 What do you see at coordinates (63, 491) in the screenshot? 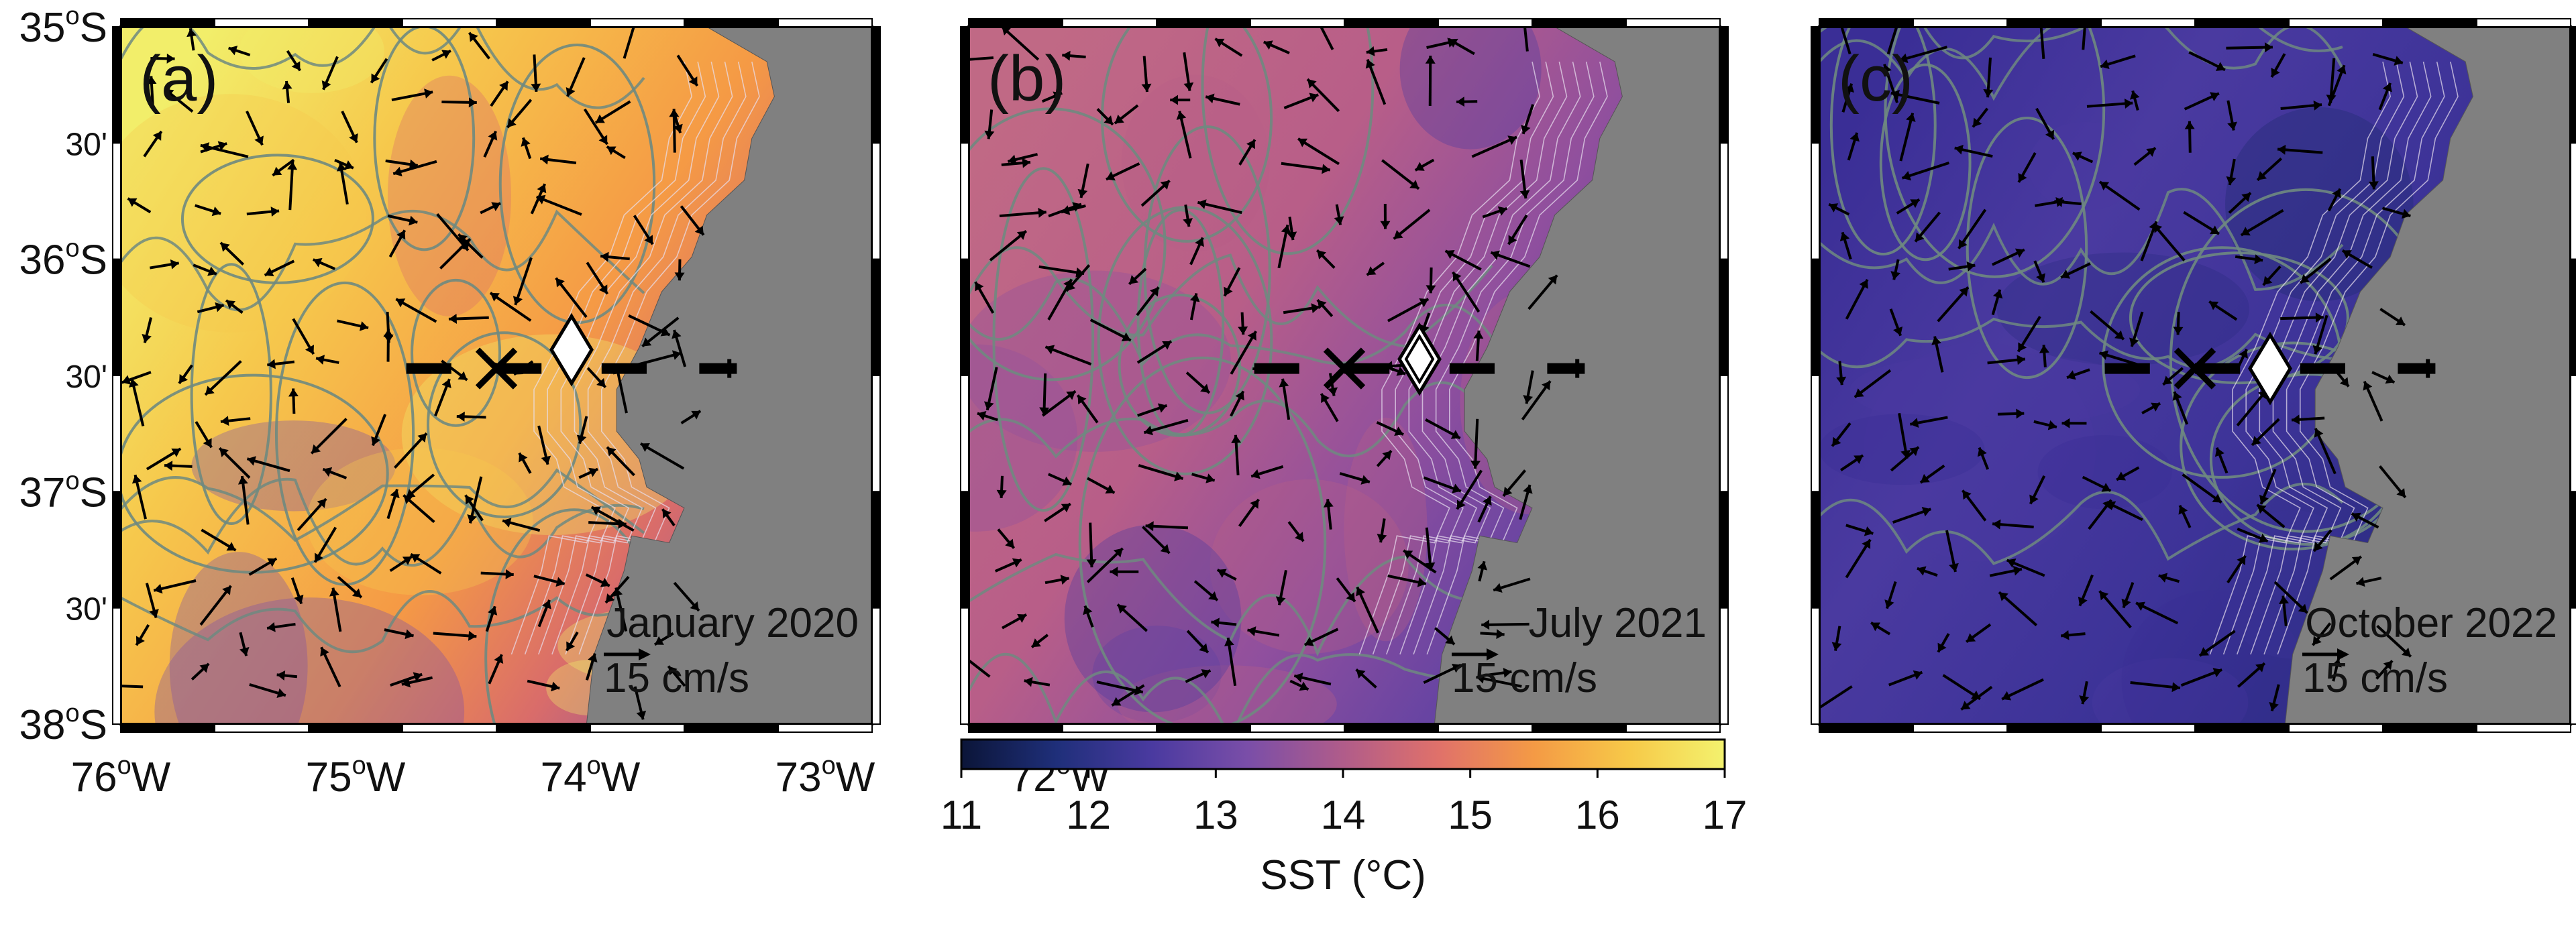
I see `svg-text: 37oS` at bounding box center [63, 491].